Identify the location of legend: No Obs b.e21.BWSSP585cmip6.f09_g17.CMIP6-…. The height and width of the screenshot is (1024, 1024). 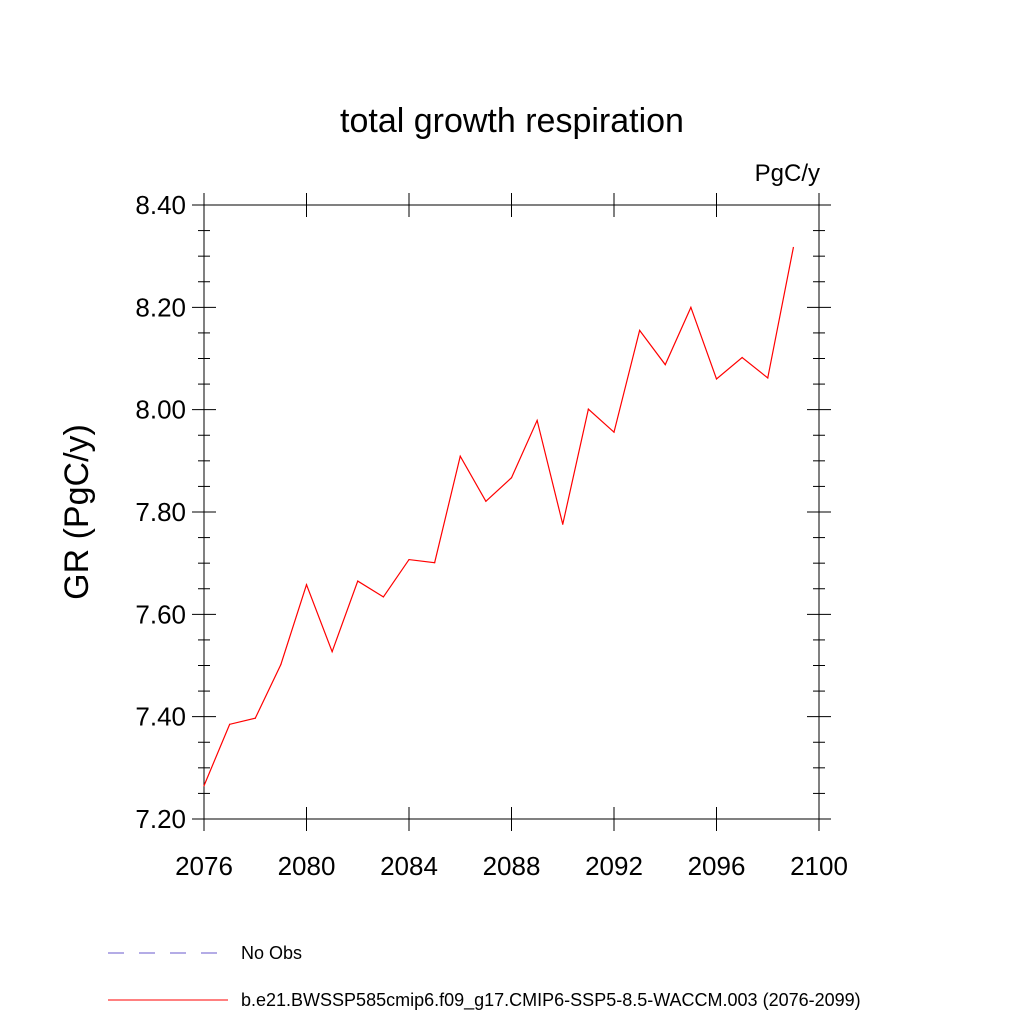
(484, 977).